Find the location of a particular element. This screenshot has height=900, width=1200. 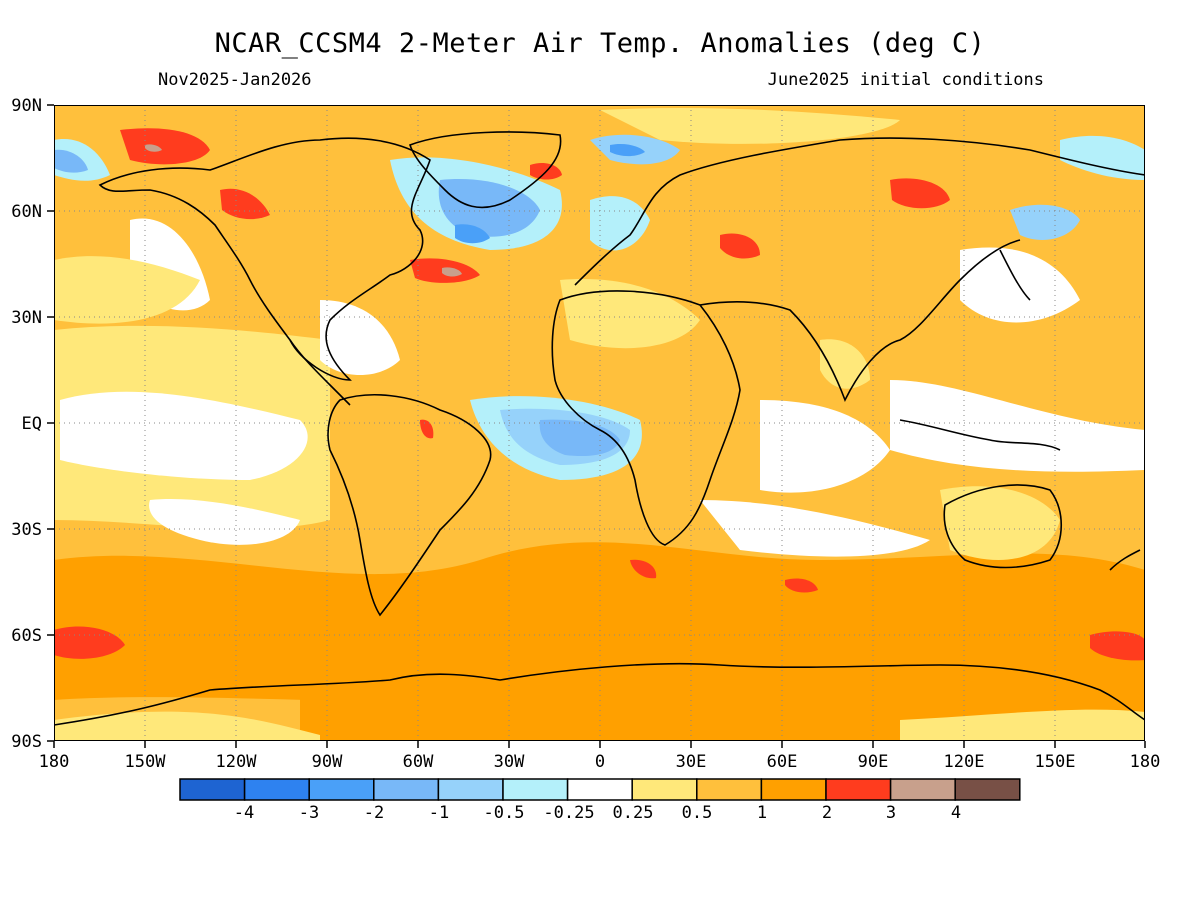

colorbar-label: 0.25 is located at coordinates (633, 813).